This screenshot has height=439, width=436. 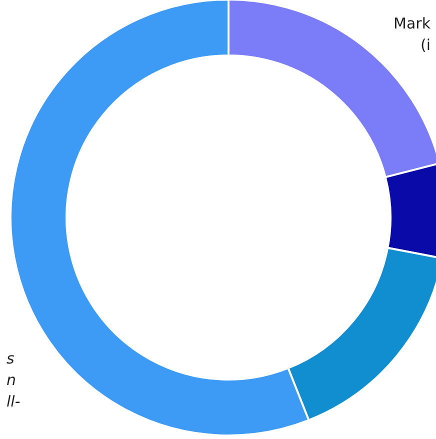 What do you see at coordinates (13, 380) in the screenshot?
I see `text: s n ll-` at bounding box center [13, 380].